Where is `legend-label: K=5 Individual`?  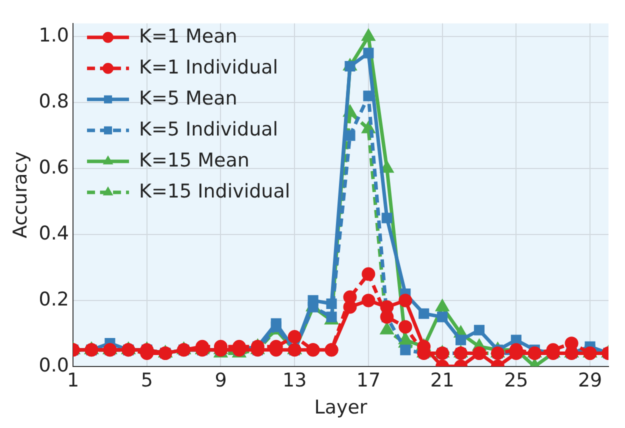 legend-label: K=5 Individual is located at coordinates (208, 129).